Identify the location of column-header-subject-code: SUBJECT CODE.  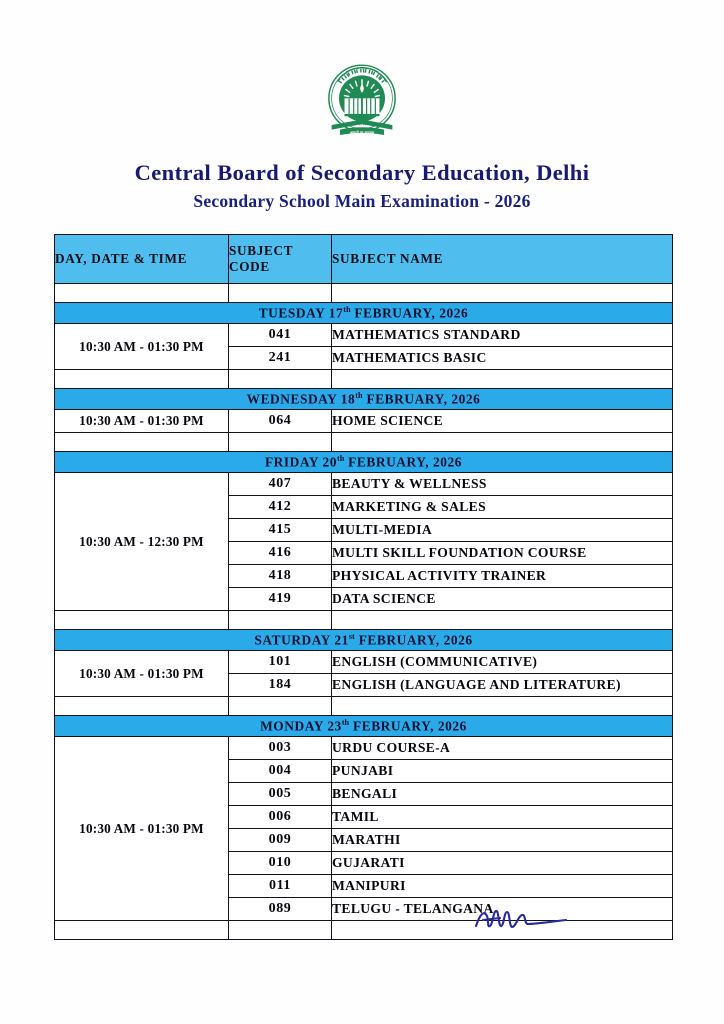
(280, 259).